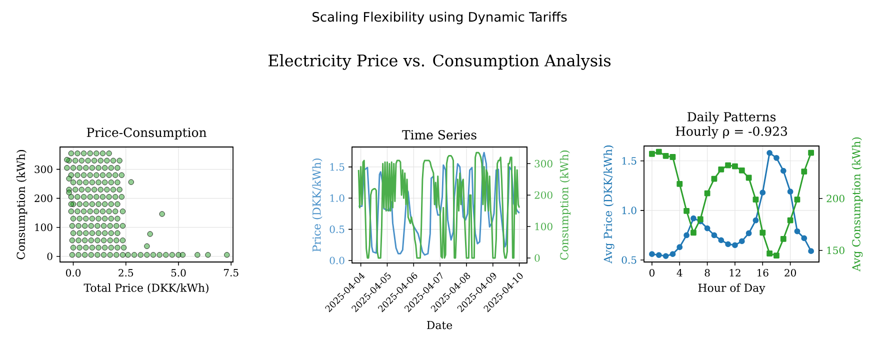  Describe the element at coordinates (126, 273) in the screenshot. I see `x-tick-label: 2.5` at that location.